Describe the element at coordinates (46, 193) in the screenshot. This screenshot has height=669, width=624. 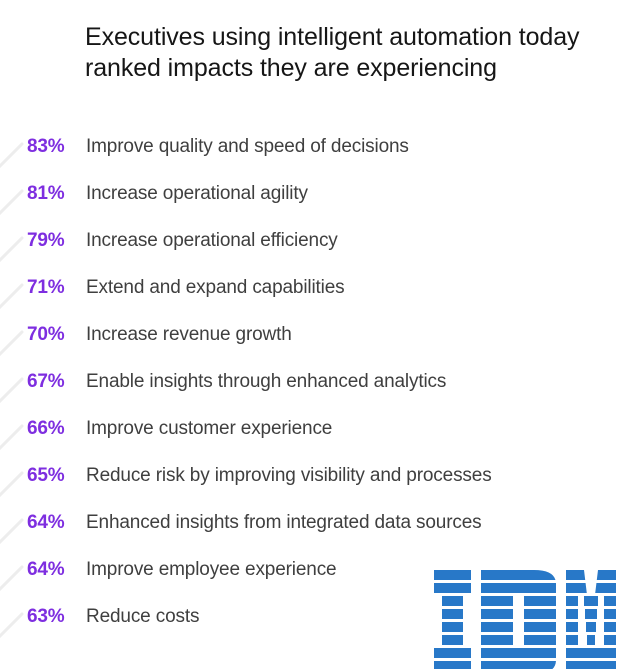
I see `impact-percentage: 81%` at that location.